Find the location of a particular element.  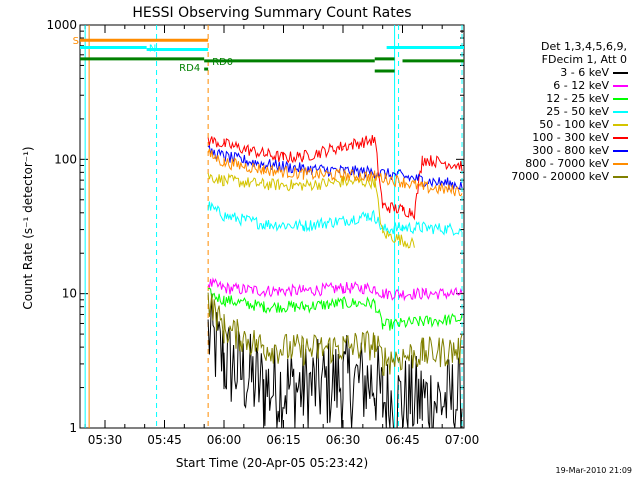

legend-item: 7000 - 20000 keV is located at coordinates (552, 176).